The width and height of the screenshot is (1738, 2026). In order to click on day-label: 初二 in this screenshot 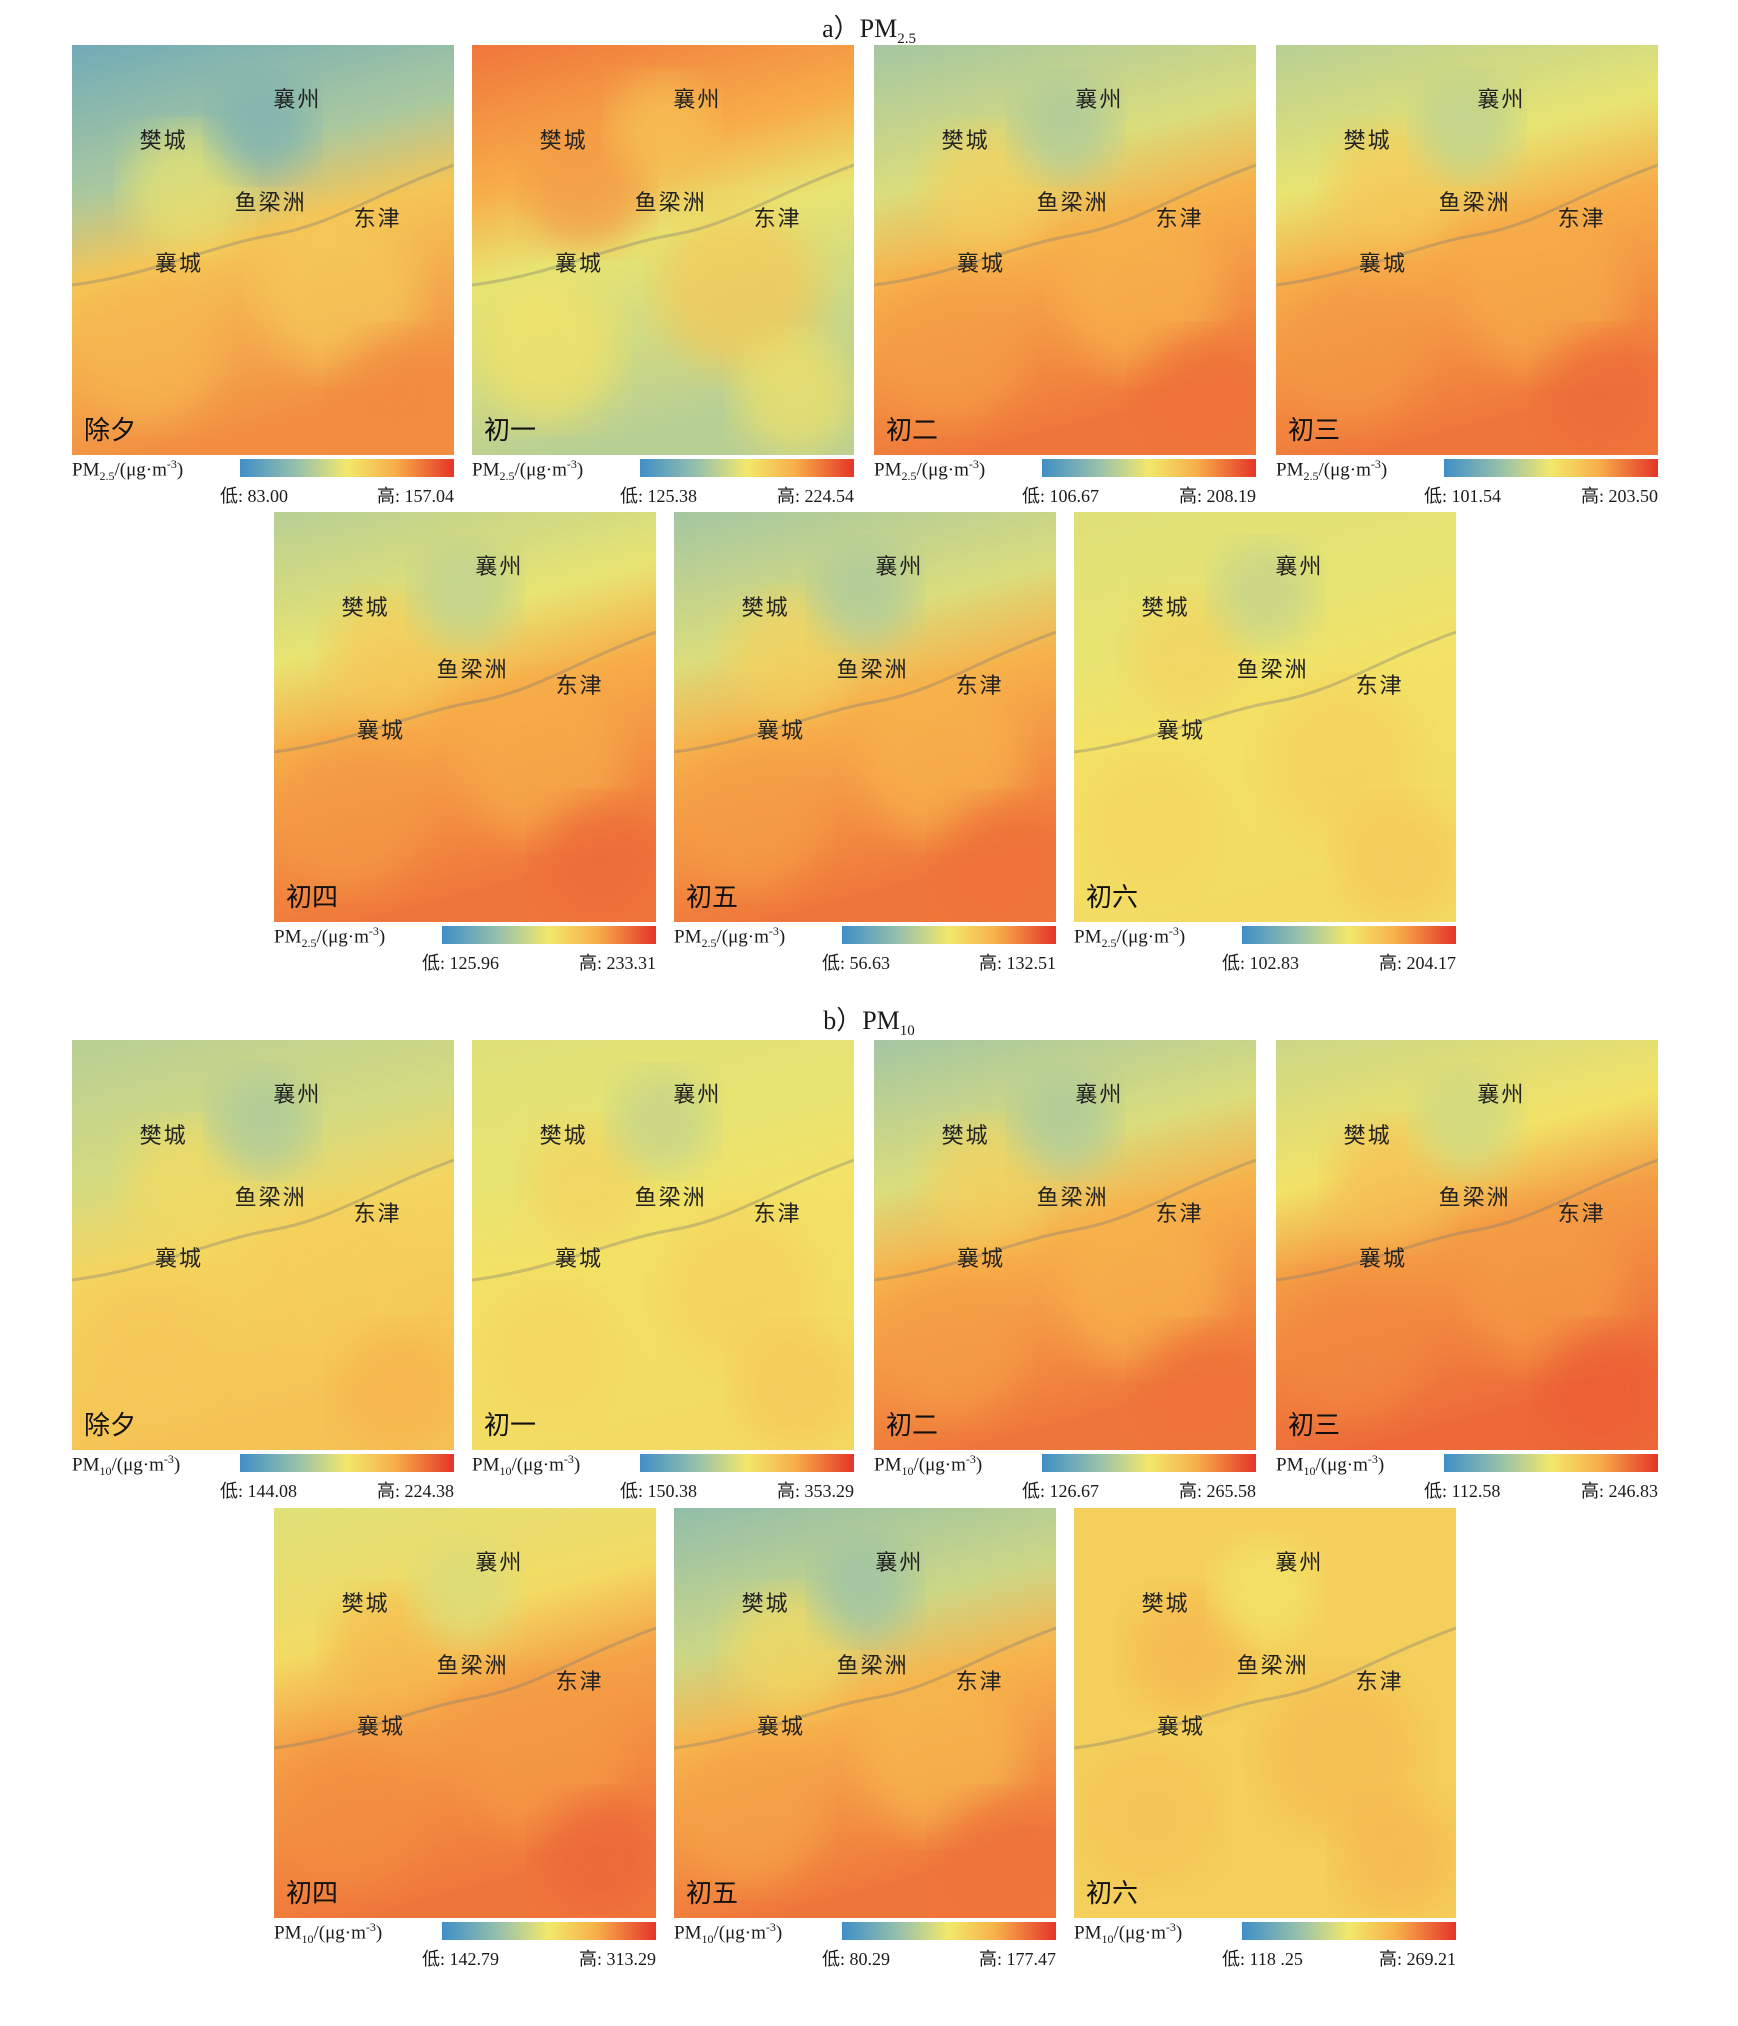, I will do `click(912, 1426)`.